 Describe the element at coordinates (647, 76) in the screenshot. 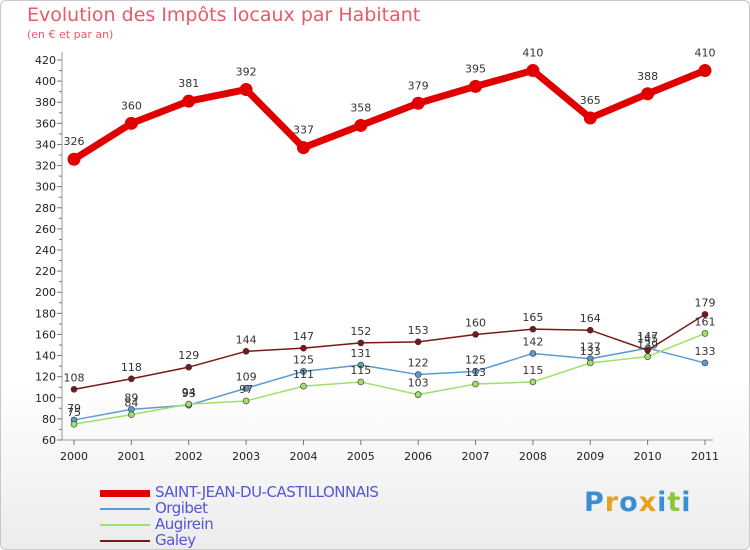

I see `data-label: 388` at that location.